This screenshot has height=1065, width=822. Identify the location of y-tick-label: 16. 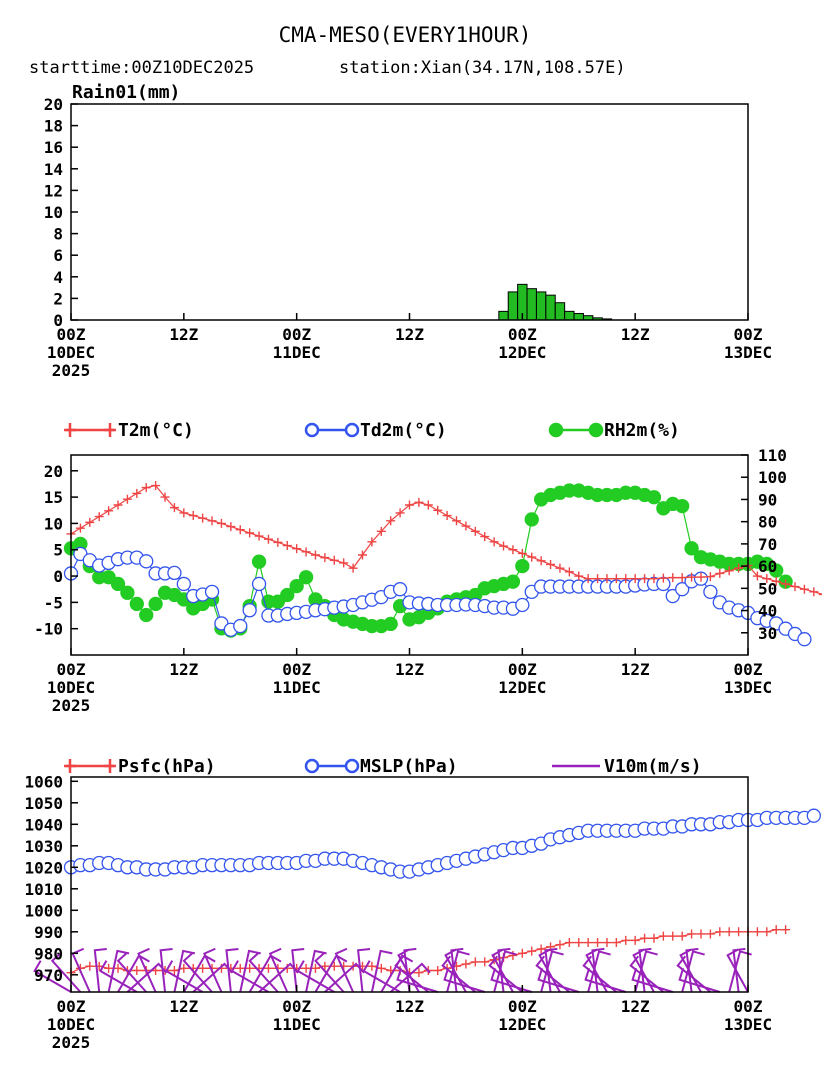
(53, 147).